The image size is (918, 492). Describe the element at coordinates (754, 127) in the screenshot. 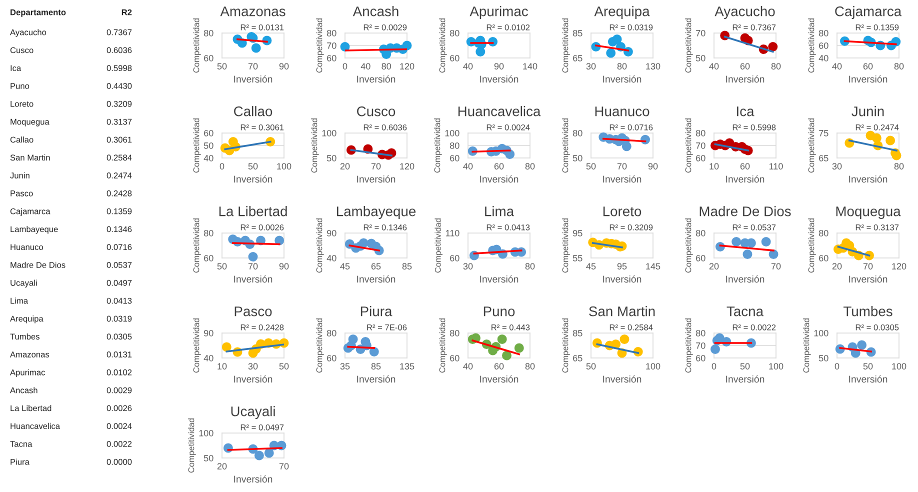

I see `text: R² = 0.5998` at that location.